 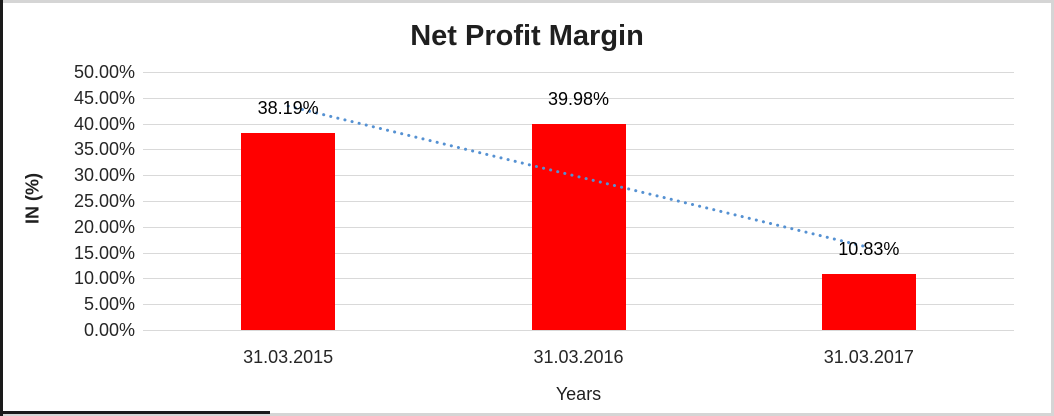 What do you see at coordinates (104, 149) in the screenshot?
I see `y-tick-label: 35.00%` at bounding box center [104, 149].